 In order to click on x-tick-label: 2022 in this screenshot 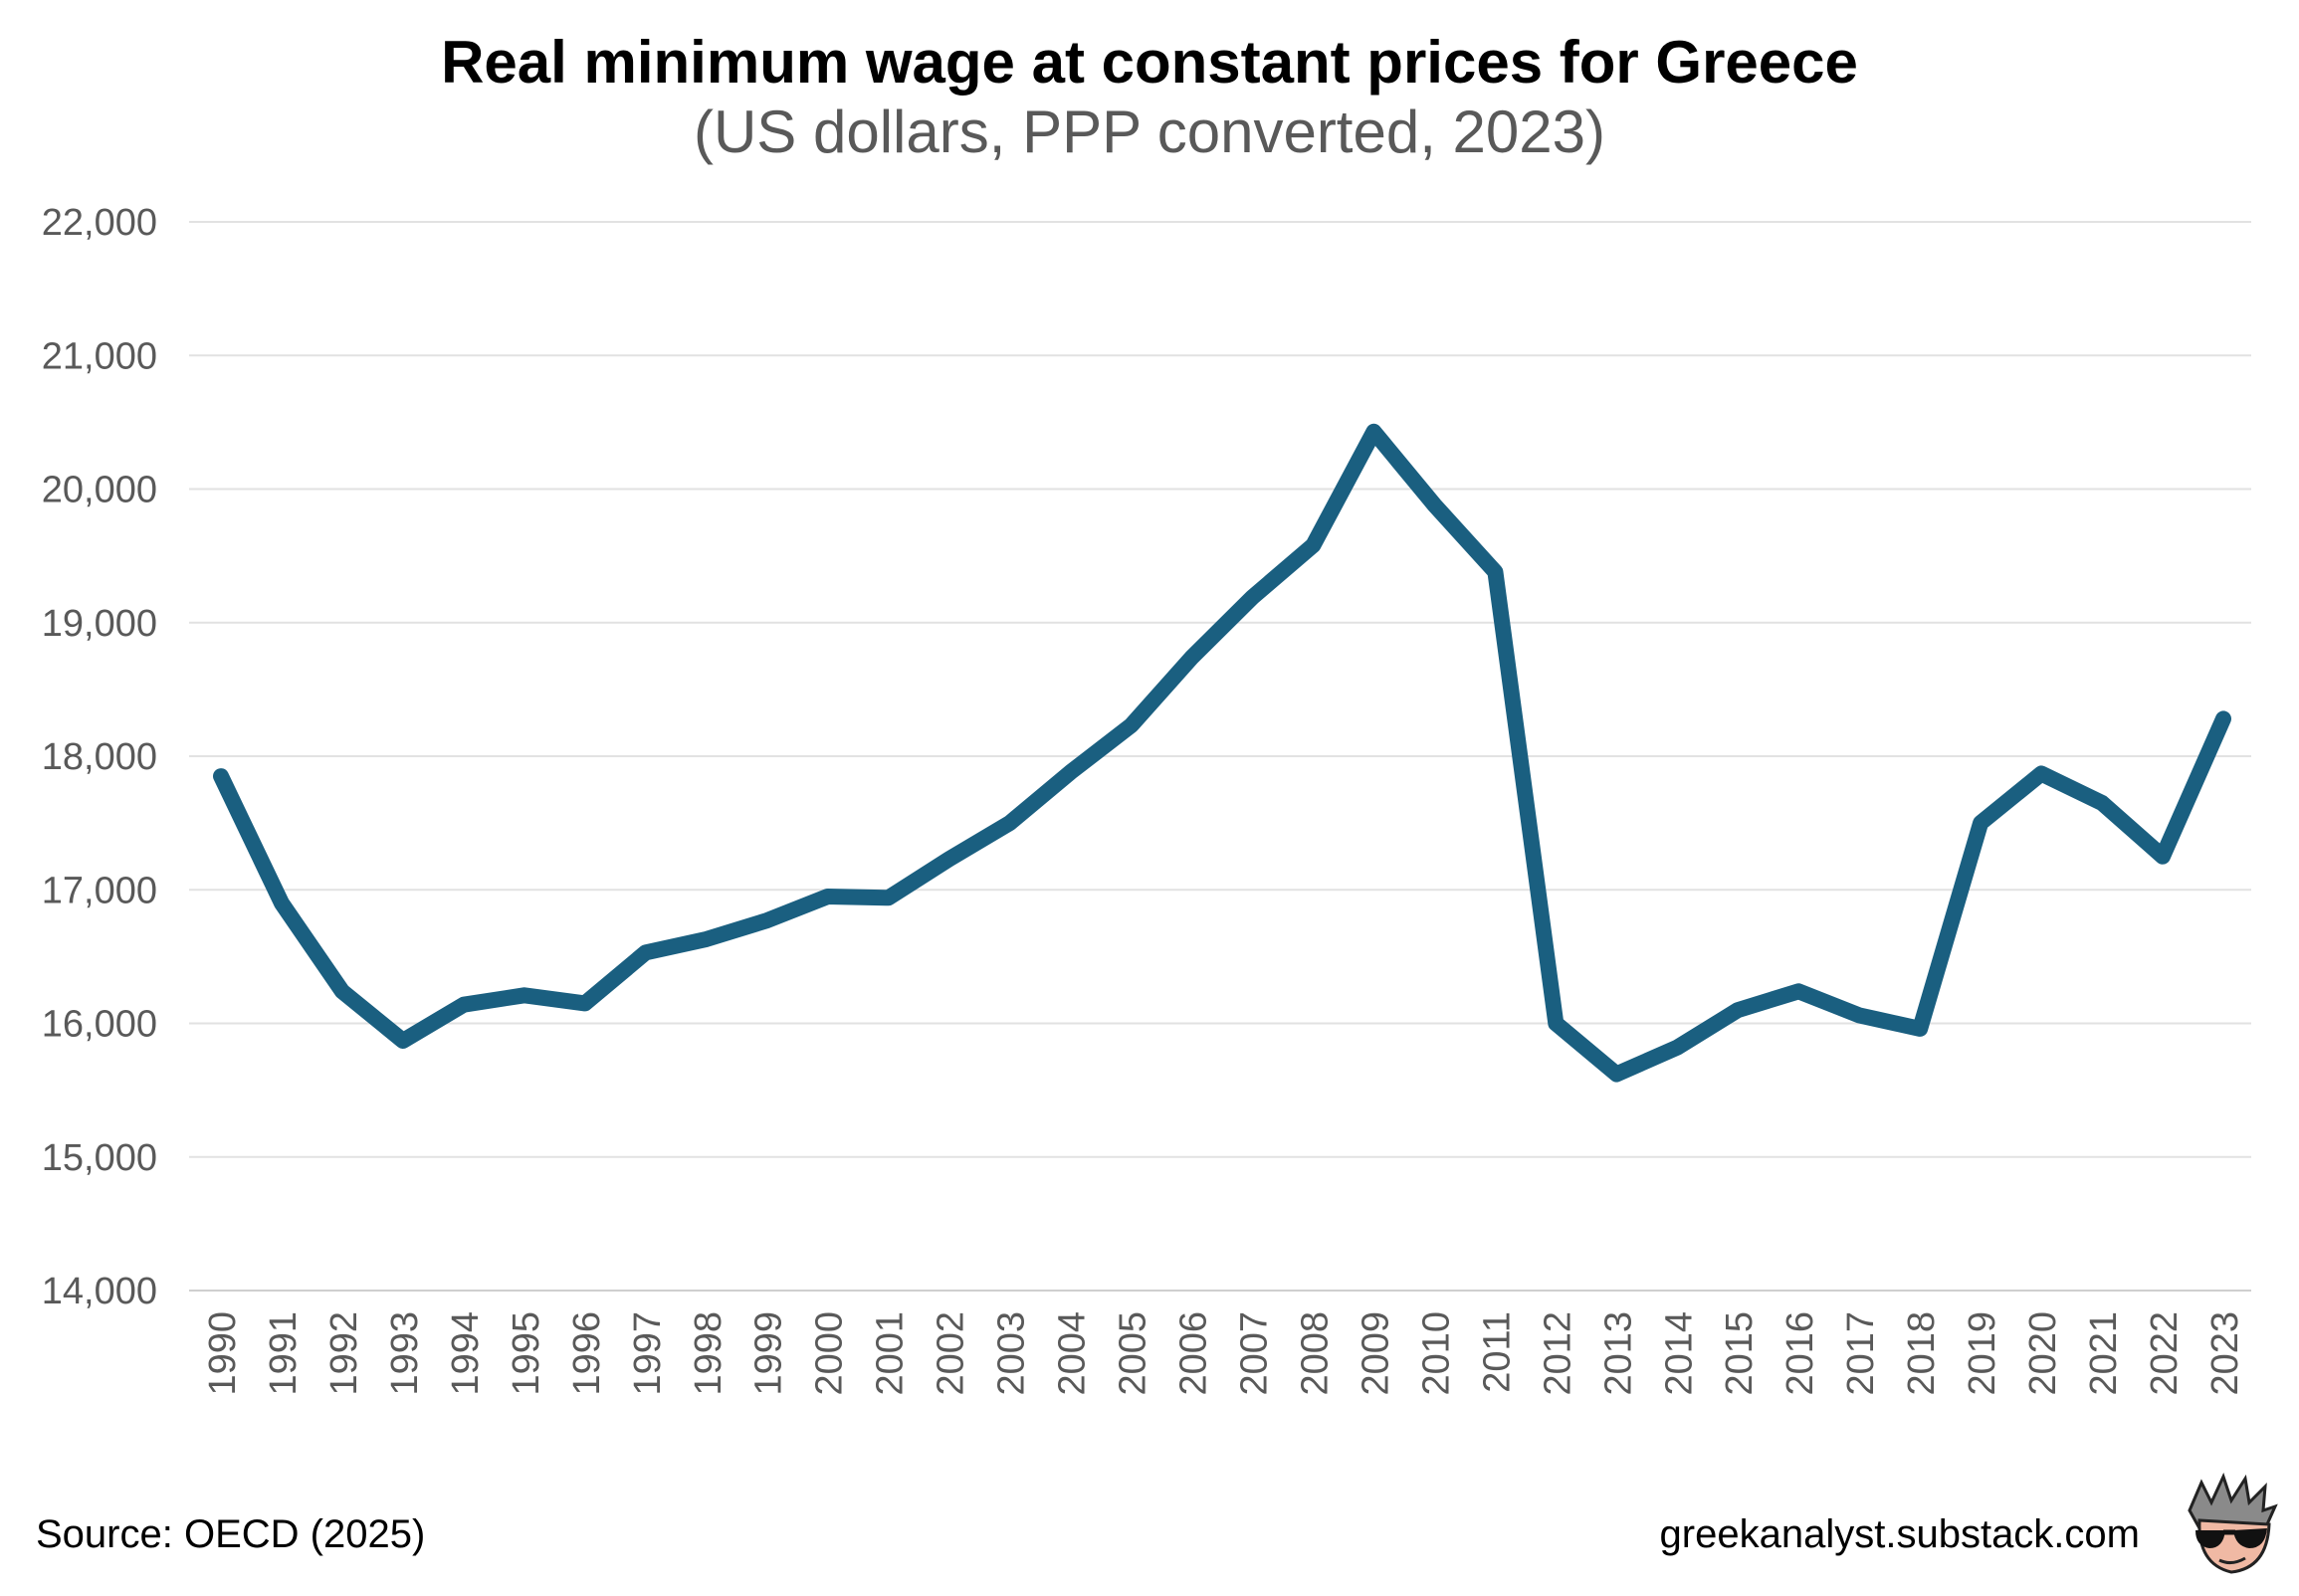, I will do `click(2165, 1354)`.